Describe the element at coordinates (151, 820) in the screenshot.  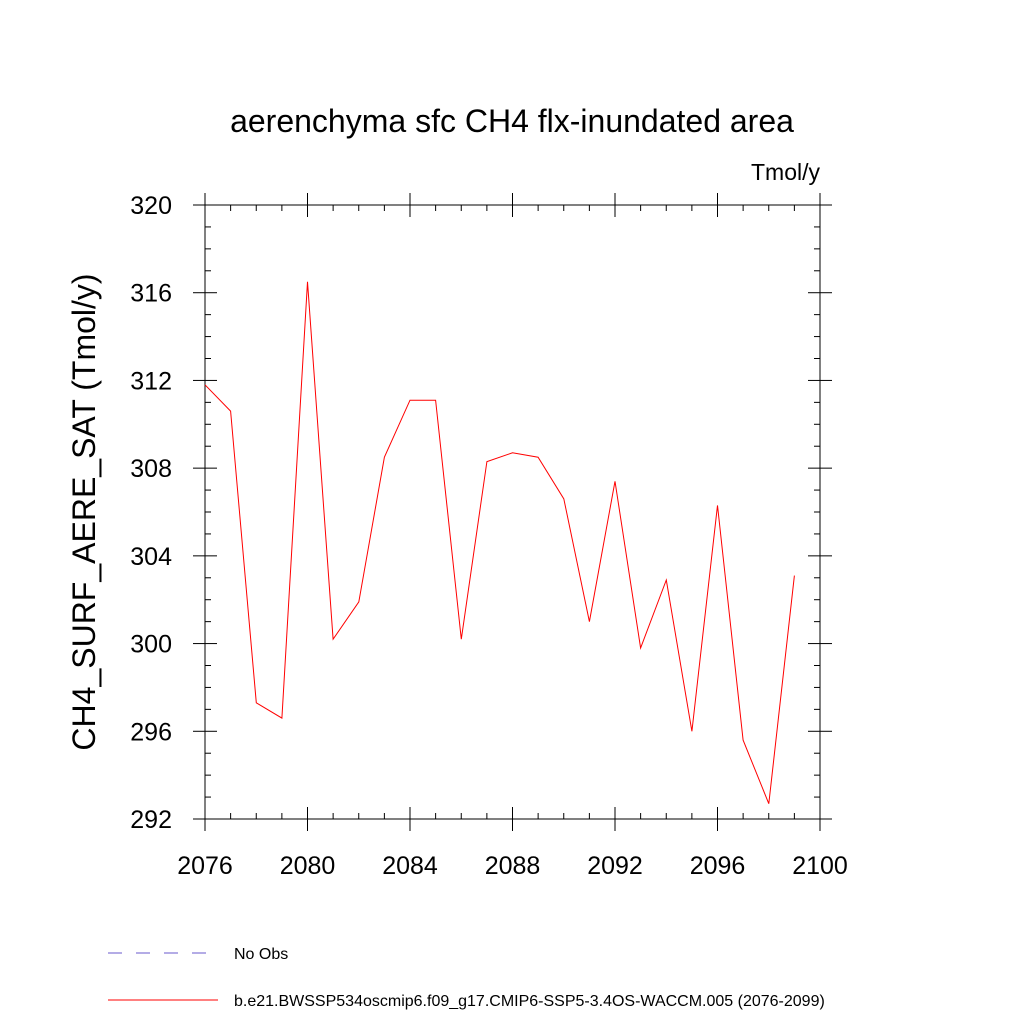
I see `y-tick-label: 292` at that location.